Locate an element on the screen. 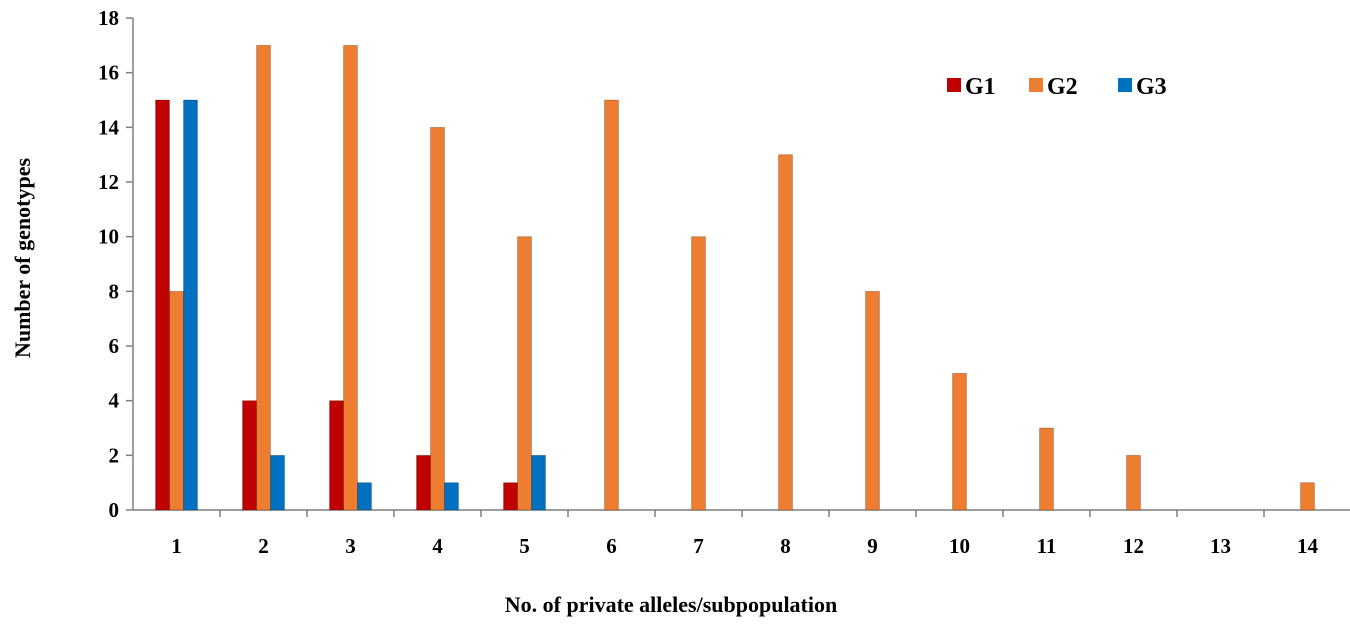  x-tick-label: 11 is located at coordinates (1047, 546).